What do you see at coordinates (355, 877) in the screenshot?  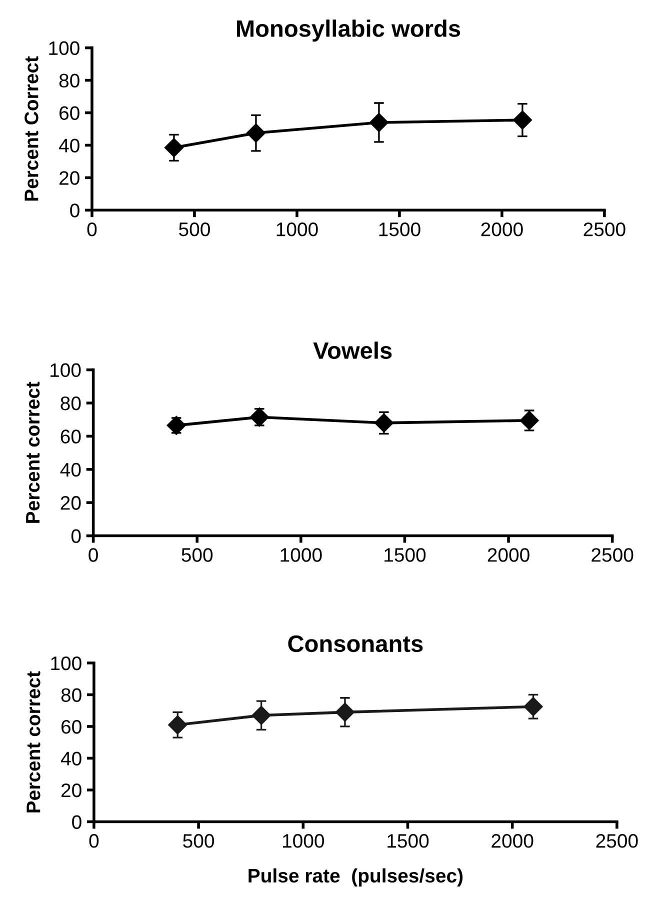 I see `x-axis-title: Pulse rate (pulses/sec)` at bounding box center [355, 877].